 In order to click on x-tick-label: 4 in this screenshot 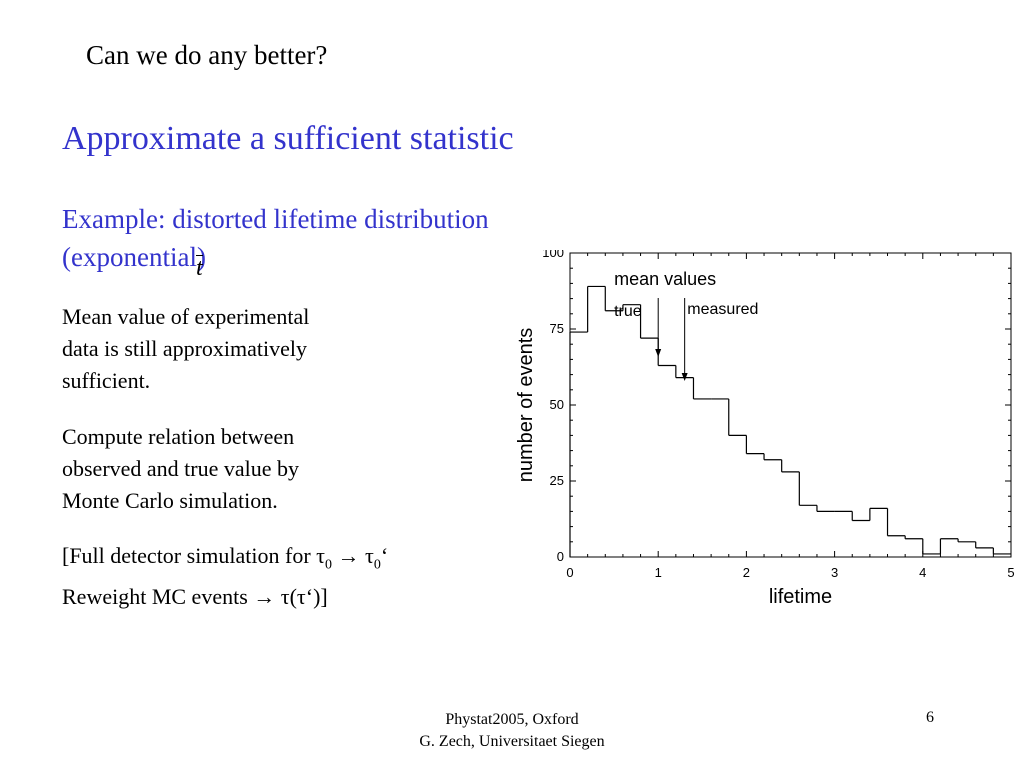, I will do `click(922, 572)`.